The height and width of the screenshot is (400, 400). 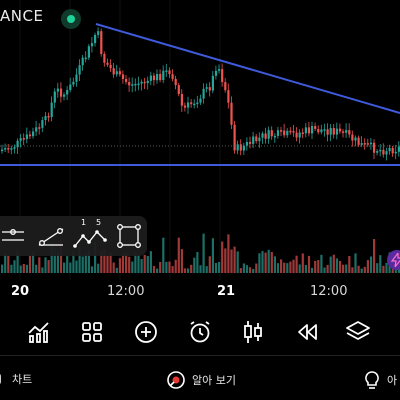 What do you see at coordinates (129, 236) in the screenshot?
I see `rectangle-icon` at bounding box center [129, 236].